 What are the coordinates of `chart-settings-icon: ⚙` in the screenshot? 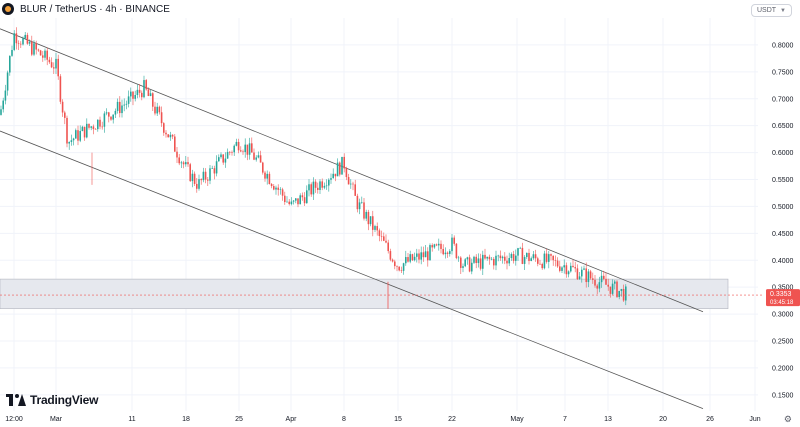 It's located at (787, 419).